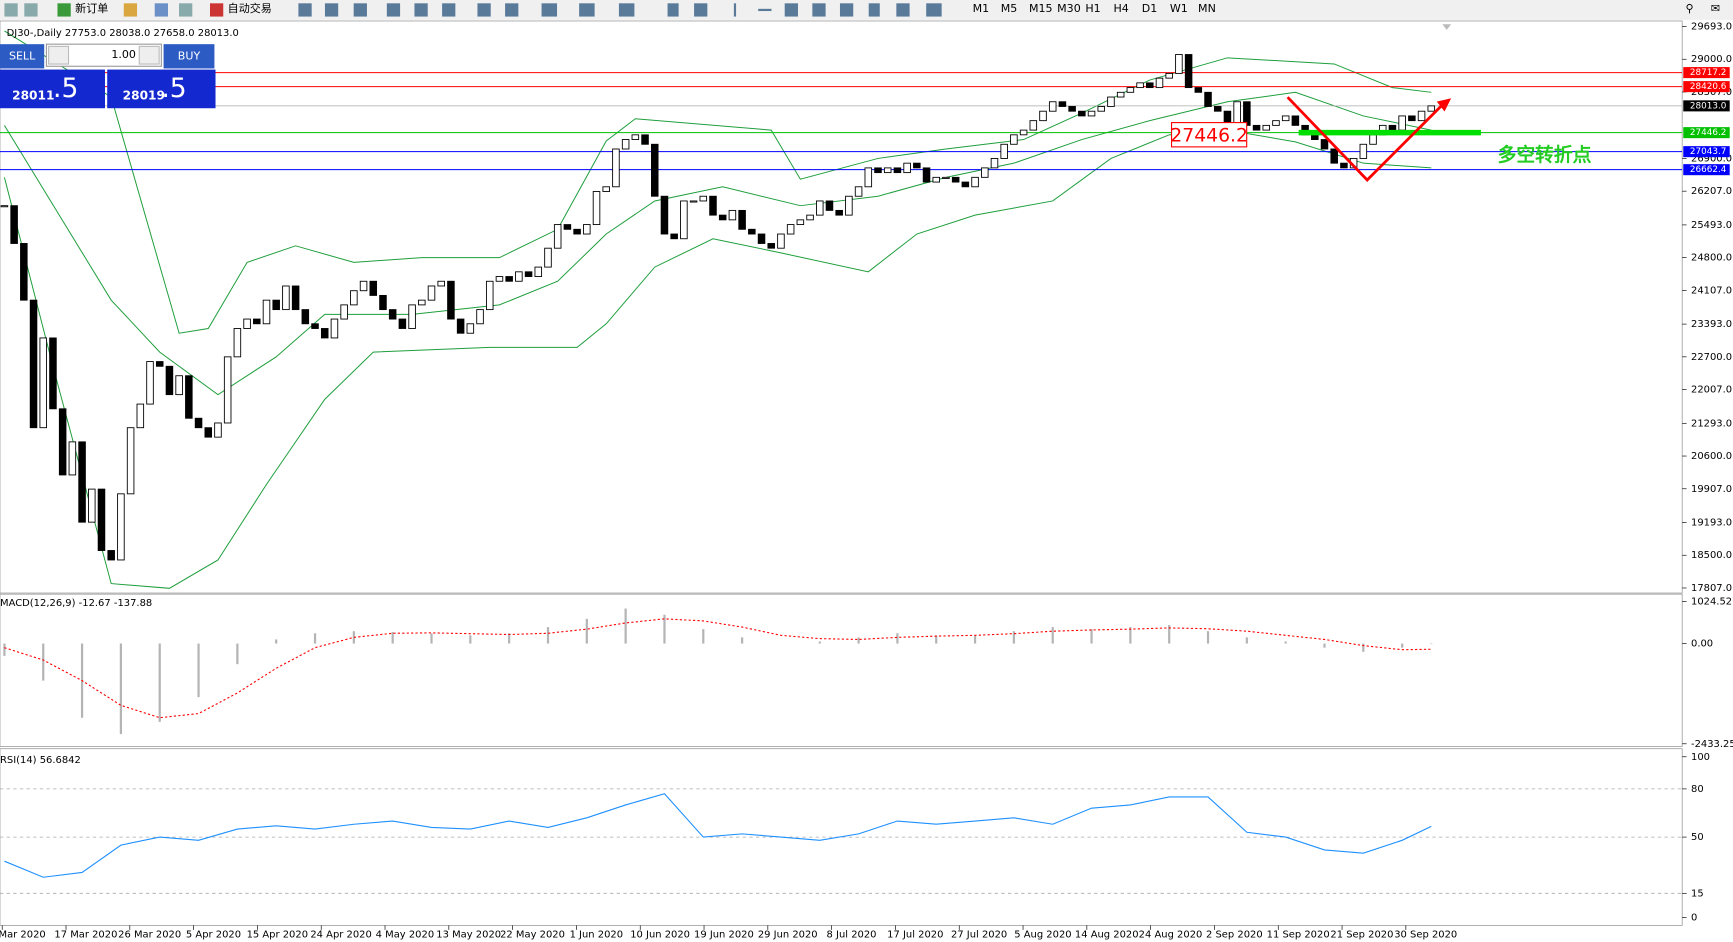  What do you see at coordinates (1121, 8) in the screenshot?
I see `timeframe-button: H4` at bounding box center [1121, 8].